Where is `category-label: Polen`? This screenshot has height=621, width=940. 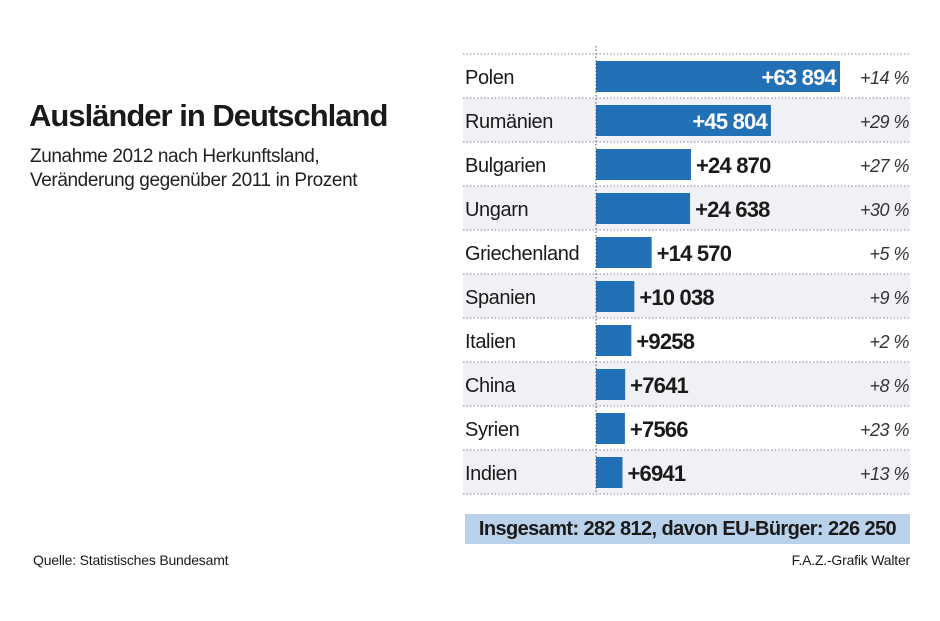 category-label: Polen is located at coordinates (489, 78).